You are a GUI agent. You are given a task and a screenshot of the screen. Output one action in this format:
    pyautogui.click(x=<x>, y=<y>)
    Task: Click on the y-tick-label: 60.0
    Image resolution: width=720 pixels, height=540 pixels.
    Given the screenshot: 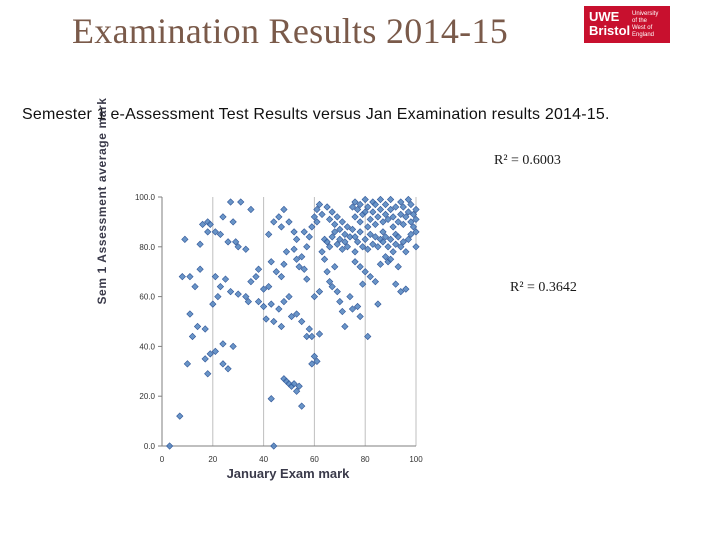 What is the action you would take?
    pyautogui.click(x=147, y=297)
    